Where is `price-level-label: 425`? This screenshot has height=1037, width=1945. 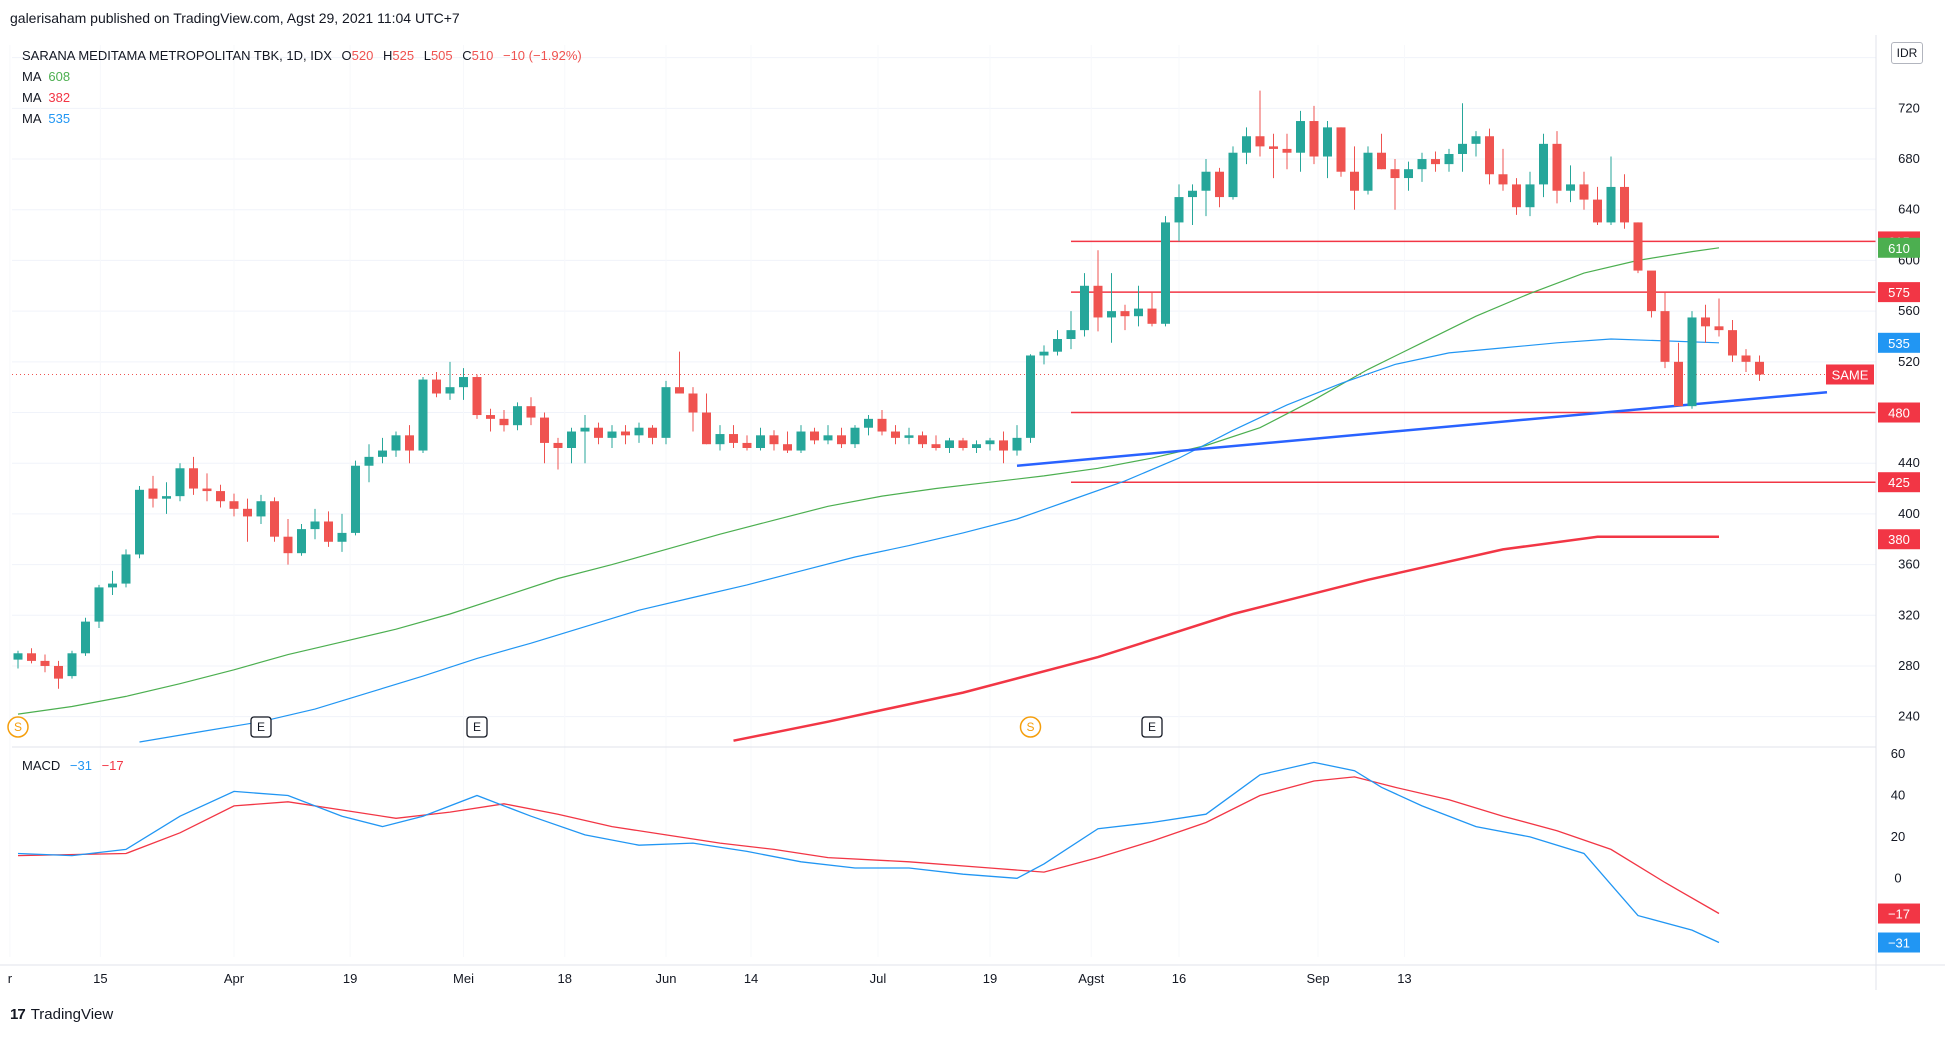 price-level-label: 425 is located at coordinates (1899, 482).